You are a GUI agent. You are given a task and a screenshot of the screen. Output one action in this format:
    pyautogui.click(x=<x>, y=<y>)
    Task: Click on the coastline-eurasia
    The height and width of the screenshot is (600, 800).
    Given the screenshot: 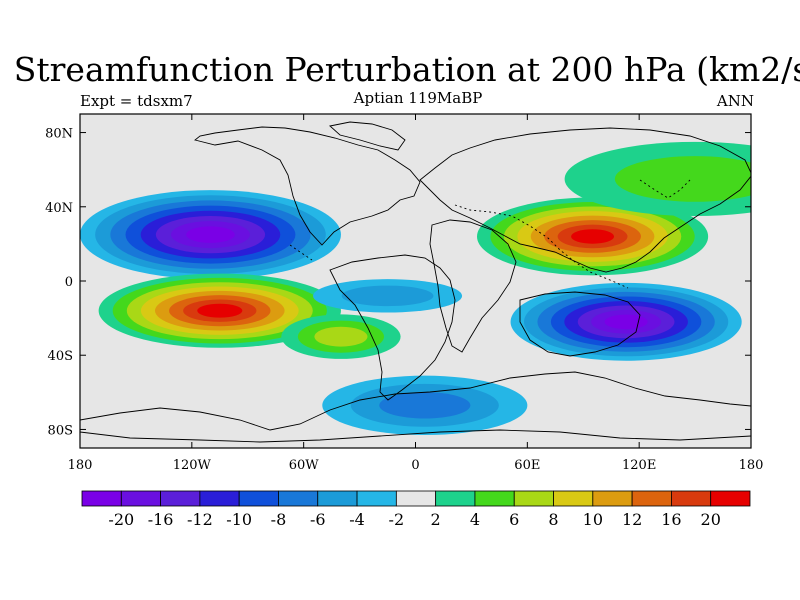 What is the action you would take?
    pyautogui.click(x=585, y=200)
    